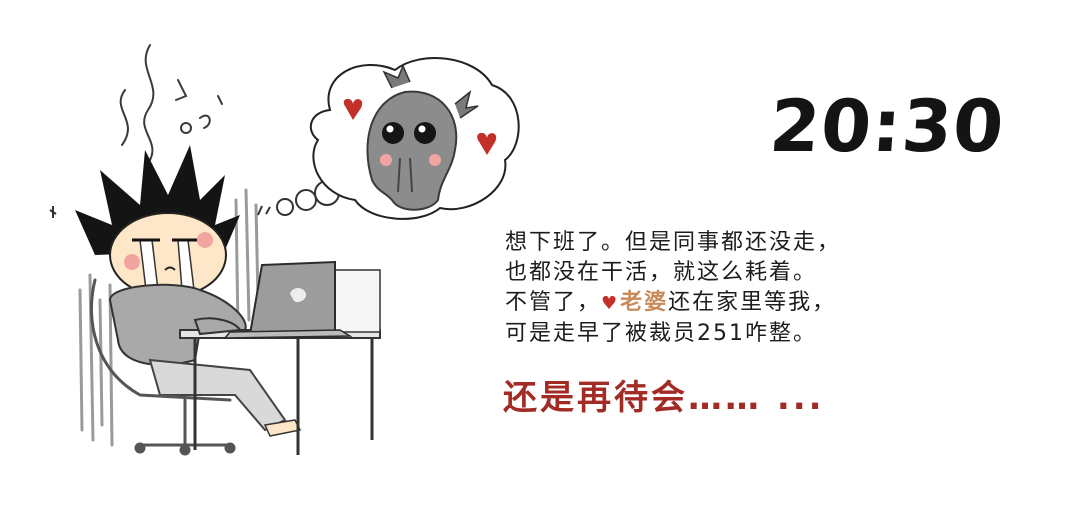 This screenshot has width=1080, height=516. I want to click on steam-lines, so click(171, 102).